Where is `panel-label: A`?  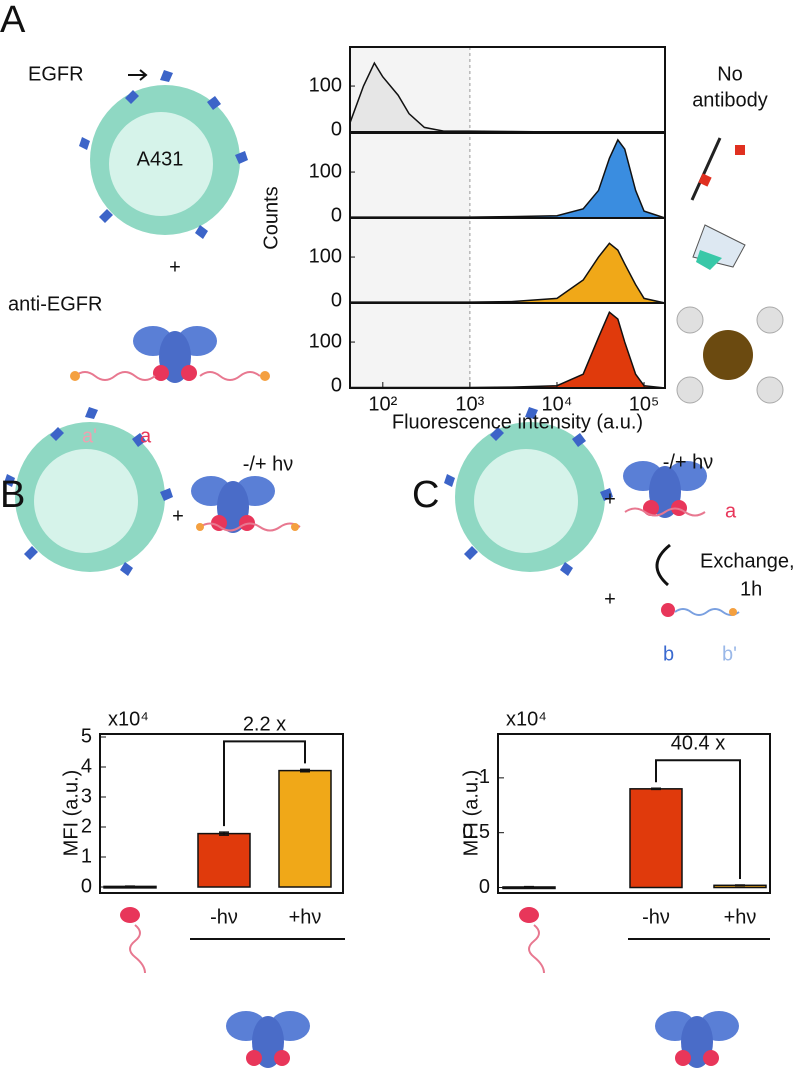
panel-label: A is located at coordinates (13, 20).